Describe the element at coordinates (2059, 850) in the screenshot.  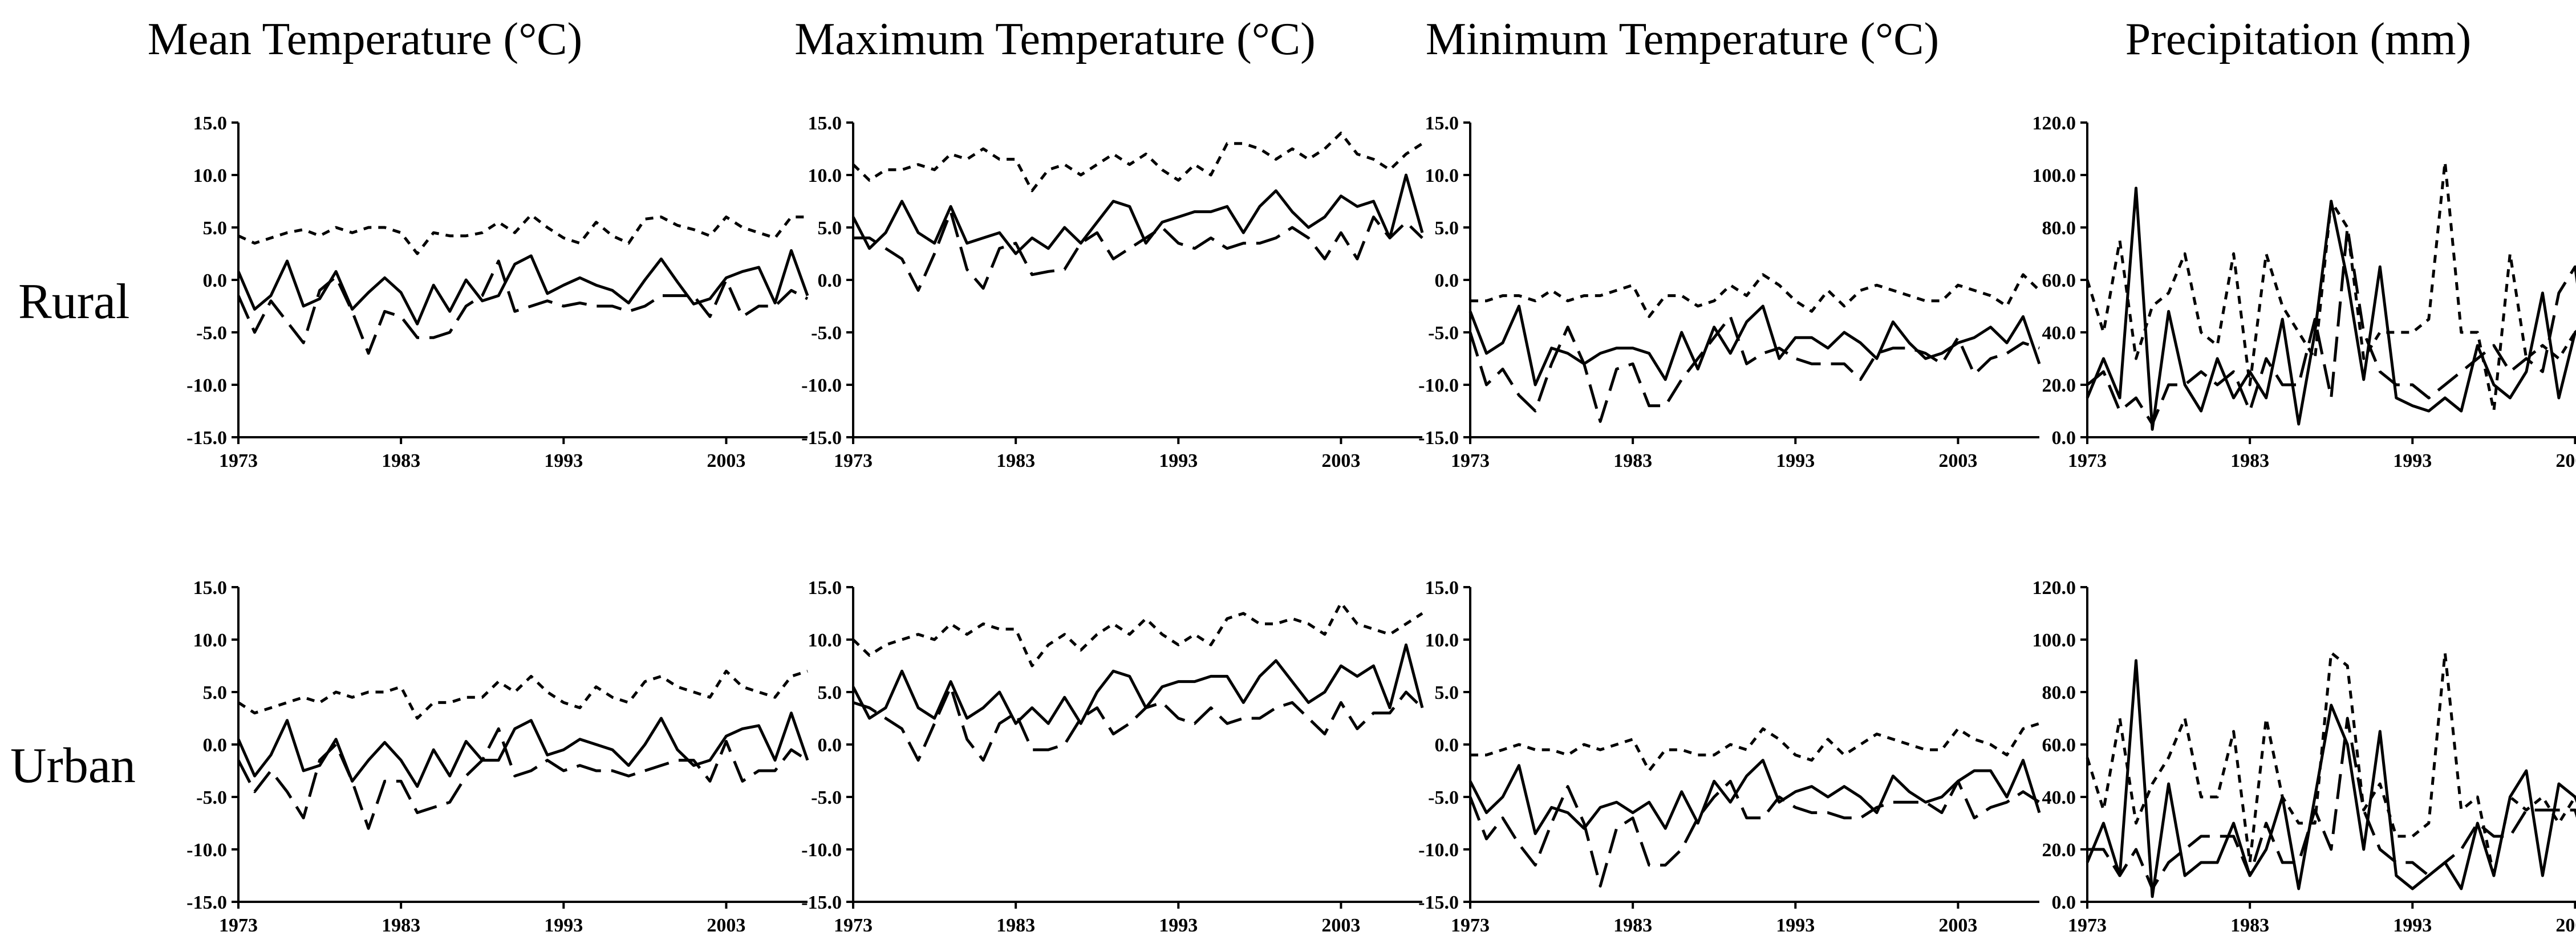
I see `y-tick-label: 20.0` at that location.